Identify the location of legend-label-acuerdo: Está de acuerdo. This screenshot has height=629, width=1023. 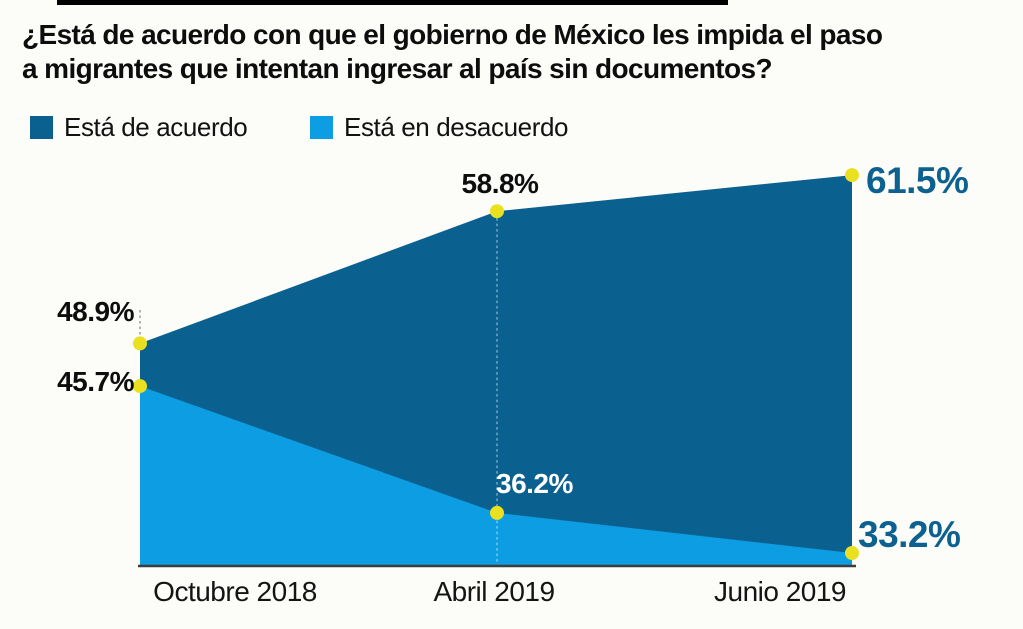
(156, 127).